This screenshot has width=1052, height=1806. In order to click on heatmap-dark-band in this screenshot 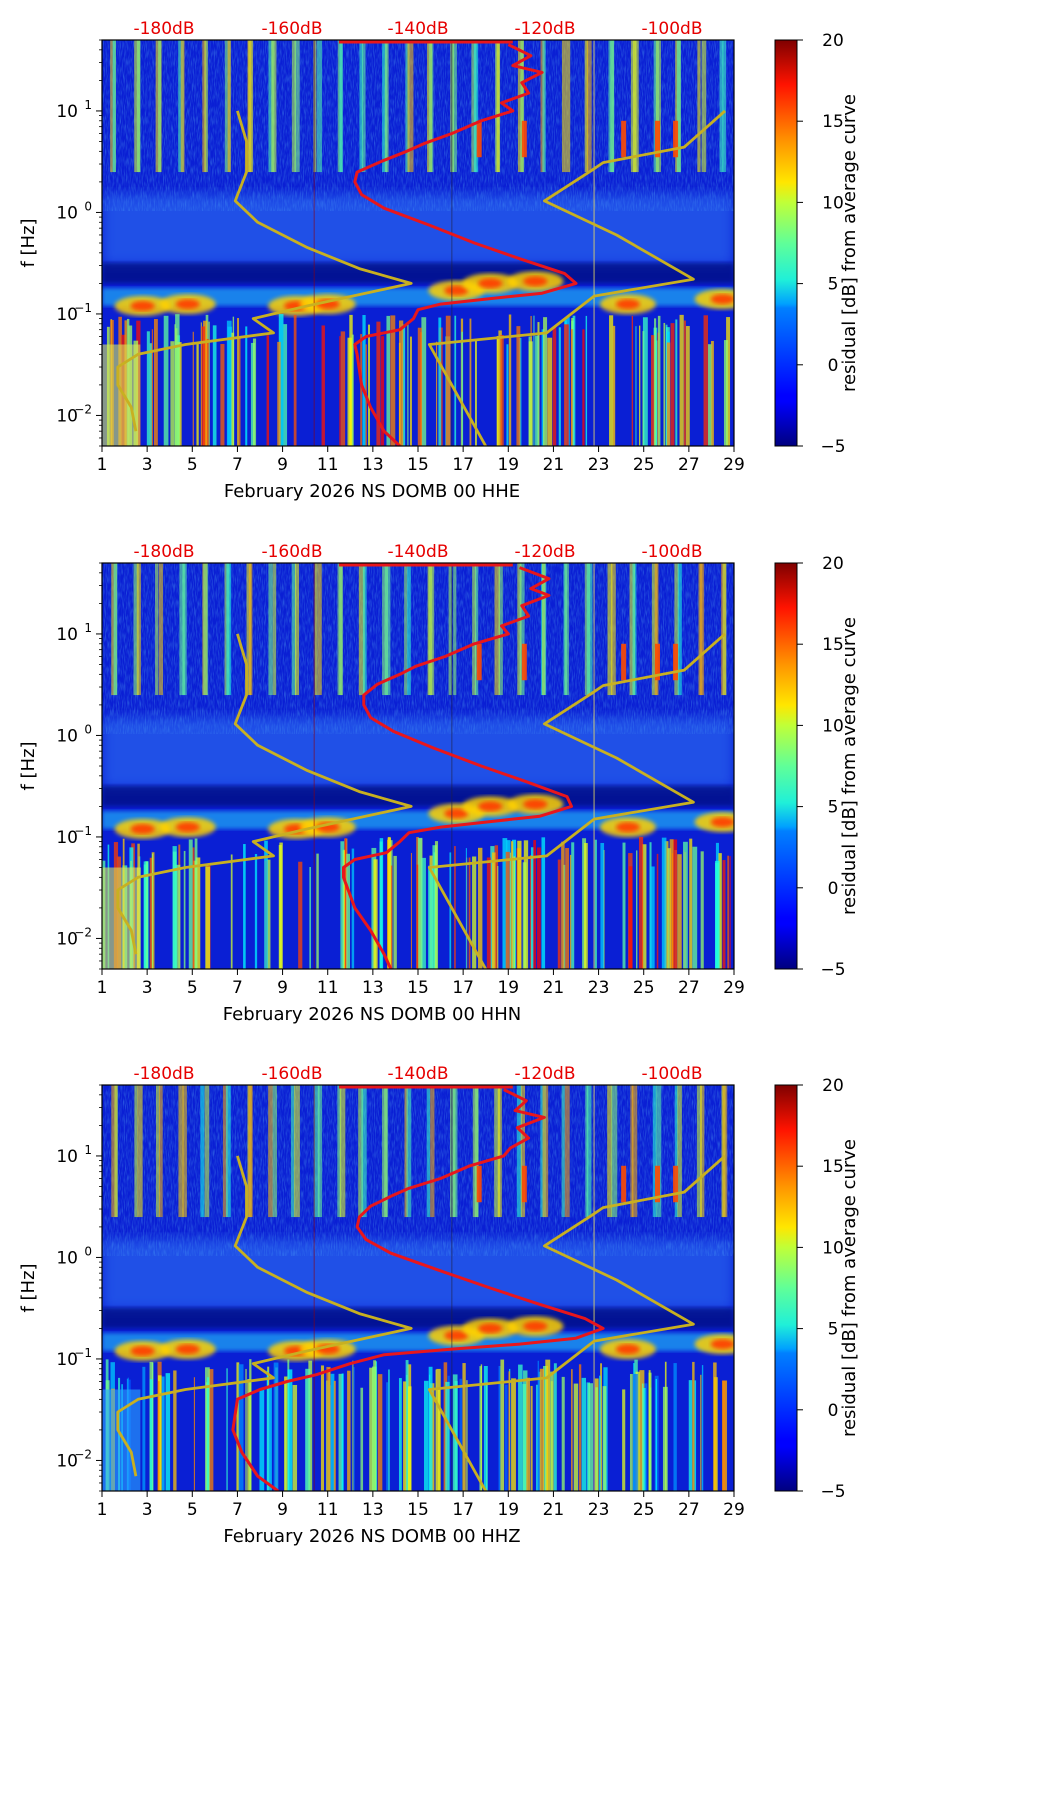, I will do `click(418, 796)`.